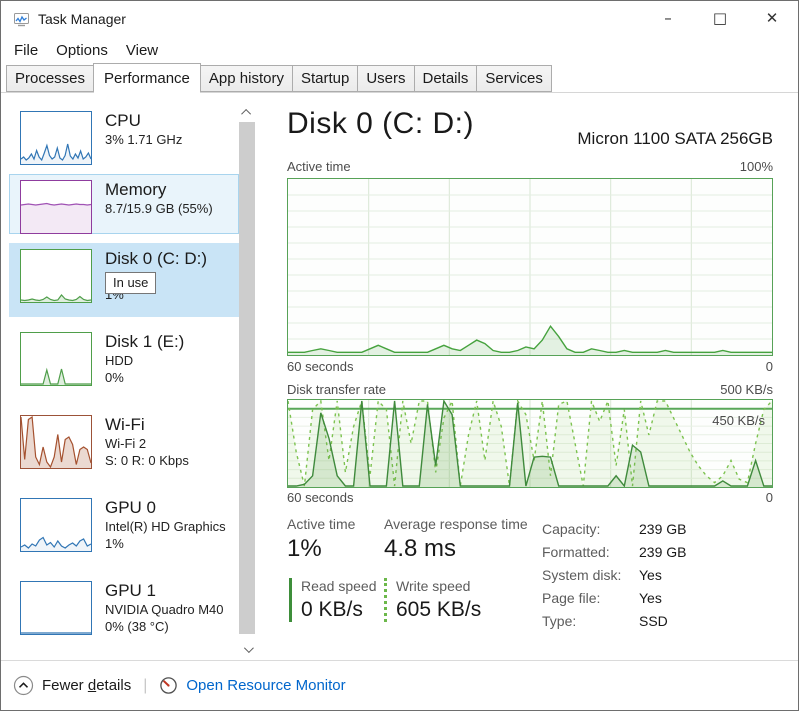  I want to click on footer-bar: Fewer details | Open Resource Monitor, so click(399, 685).